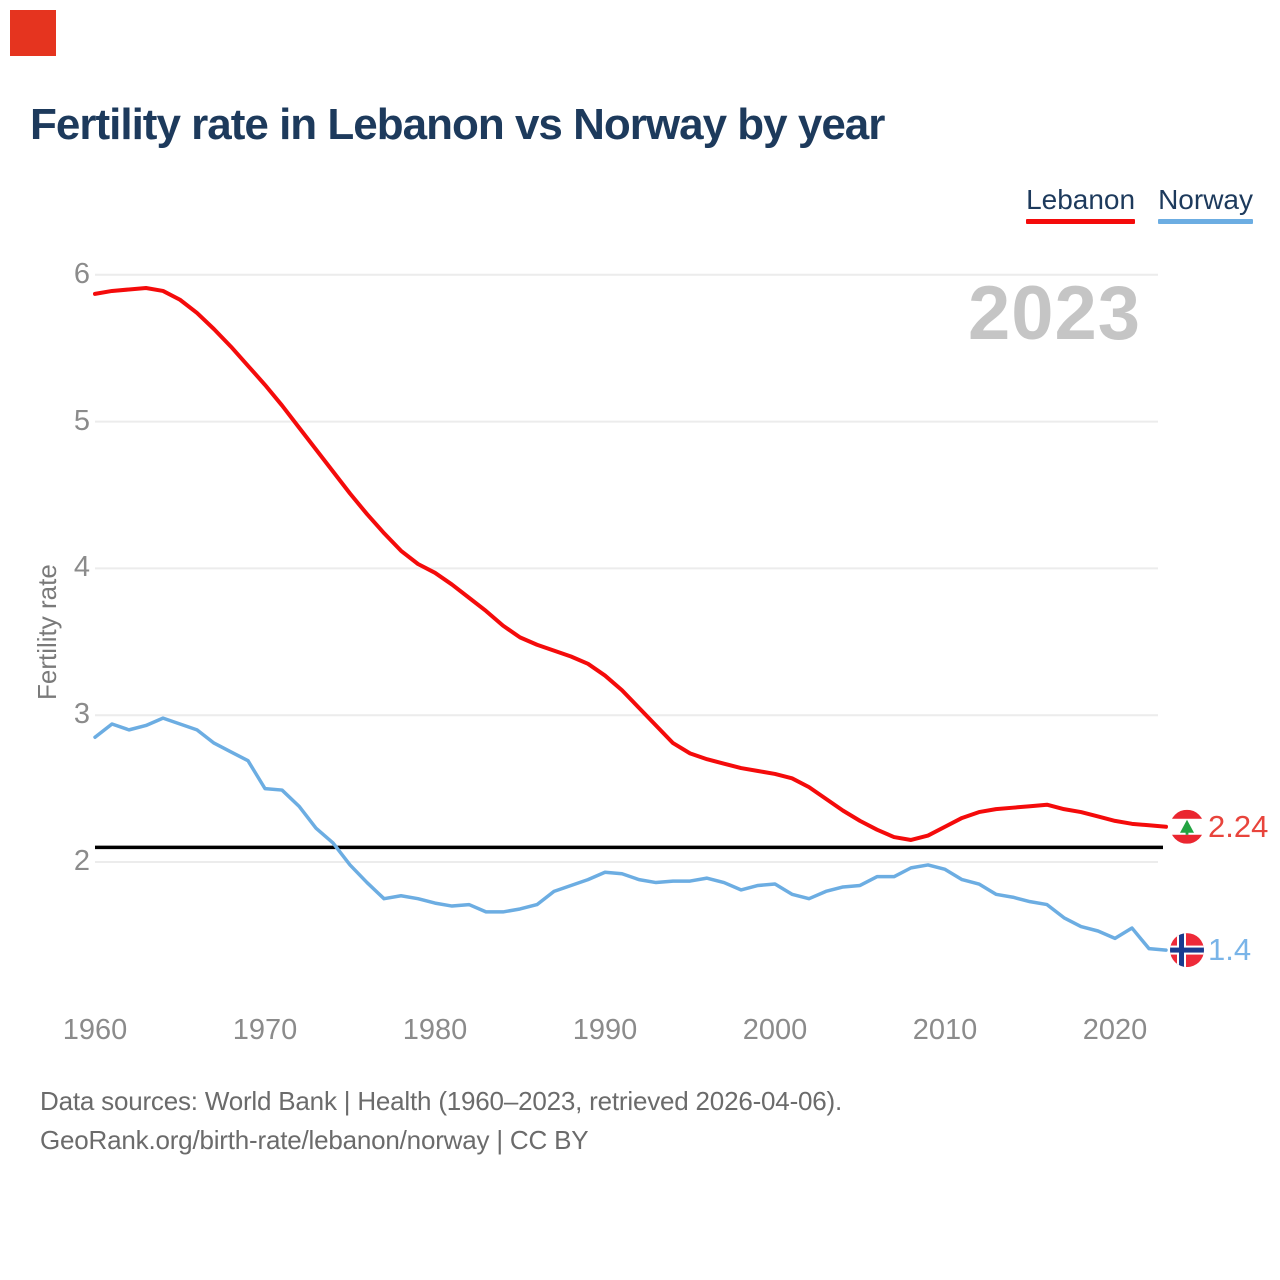 This screenshot has width=1280, height=1280. I want to click on legend: Lebanon Norway, so click(1139, 204).